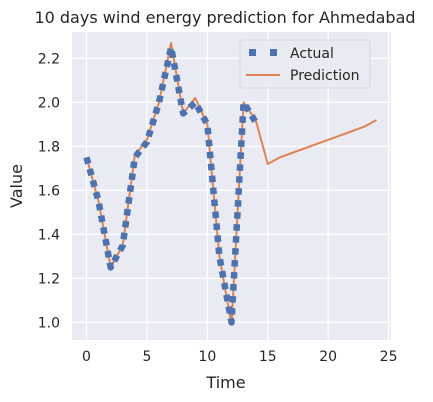 The height and width of the screenshot is (402, 433). I want to click on x-tick-label: 15, so click(268, 357).